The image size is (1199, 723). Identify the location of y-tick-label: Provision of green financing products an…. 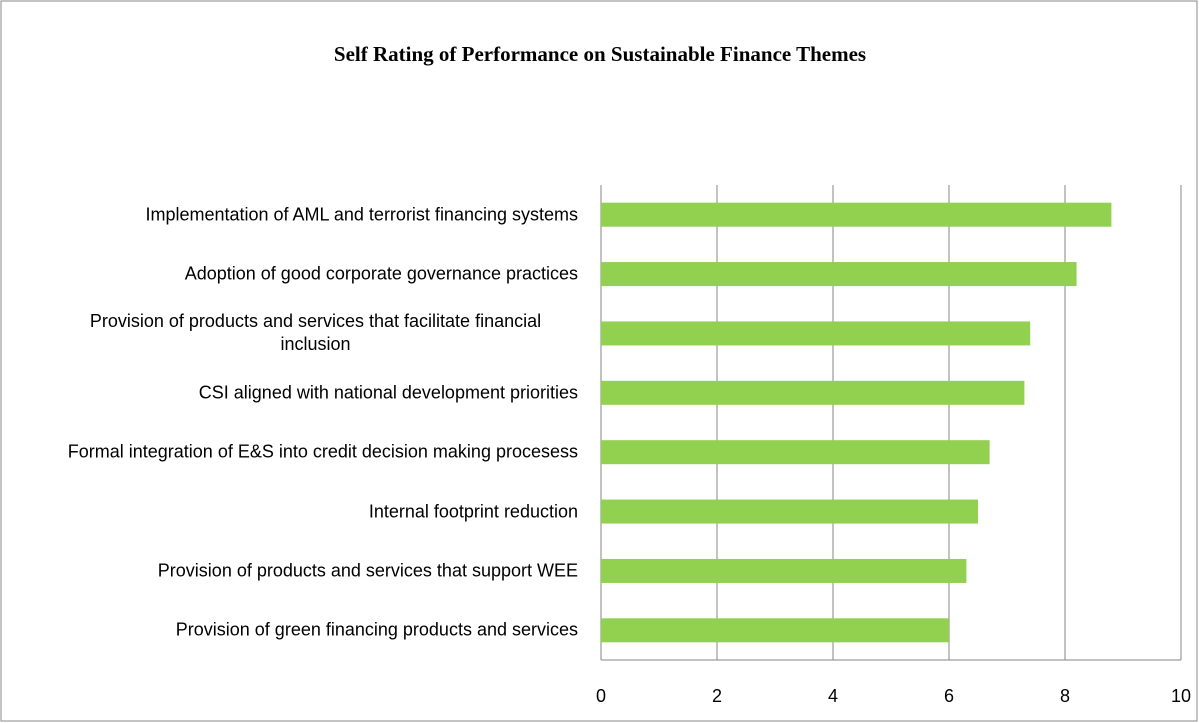
(298, 630).